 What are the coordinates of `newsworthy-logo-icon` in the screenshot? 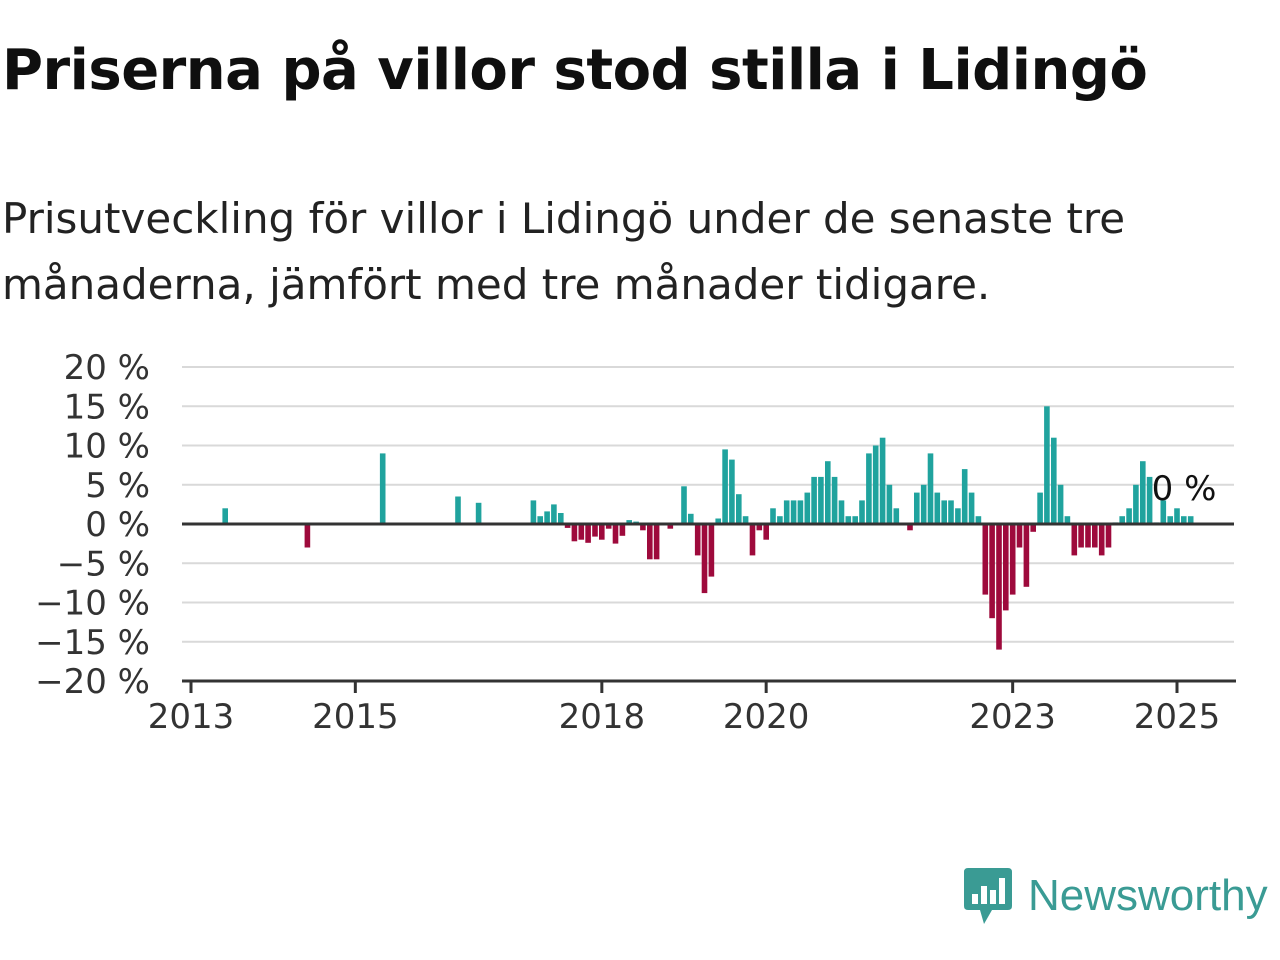 It's located at (988, 896).